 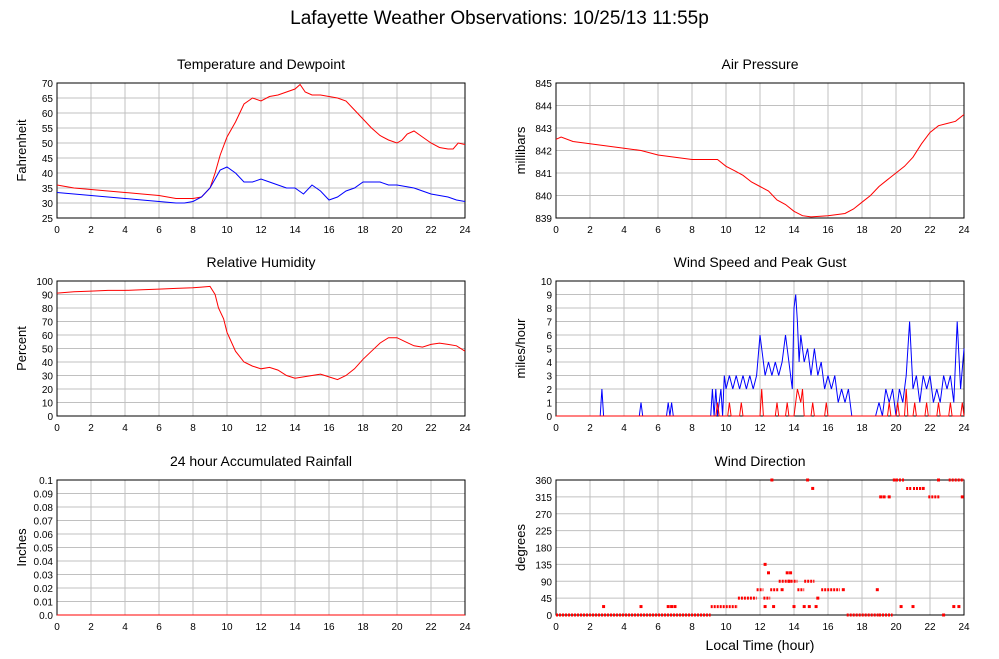 What do you see at coordinates (549, 390) in the screenshot?
I see `y-tick-label: 2` at bounding box center [549, 390].